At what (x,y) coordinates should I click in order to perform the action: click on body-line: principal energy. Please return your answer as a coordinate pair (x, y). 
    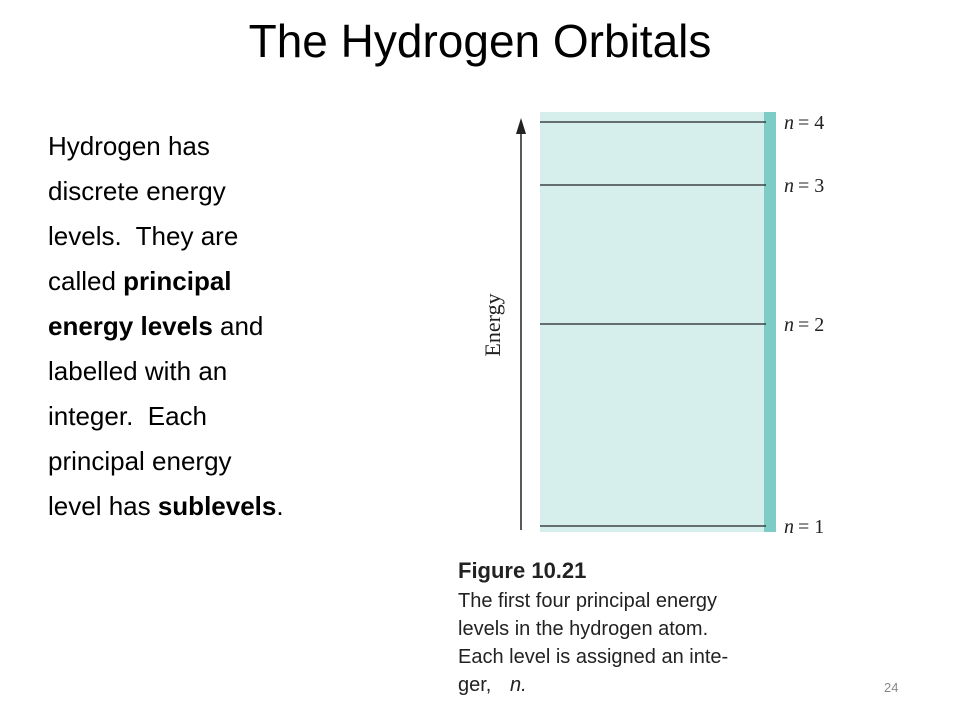
    Looking at the image, I should click on (166, 461).